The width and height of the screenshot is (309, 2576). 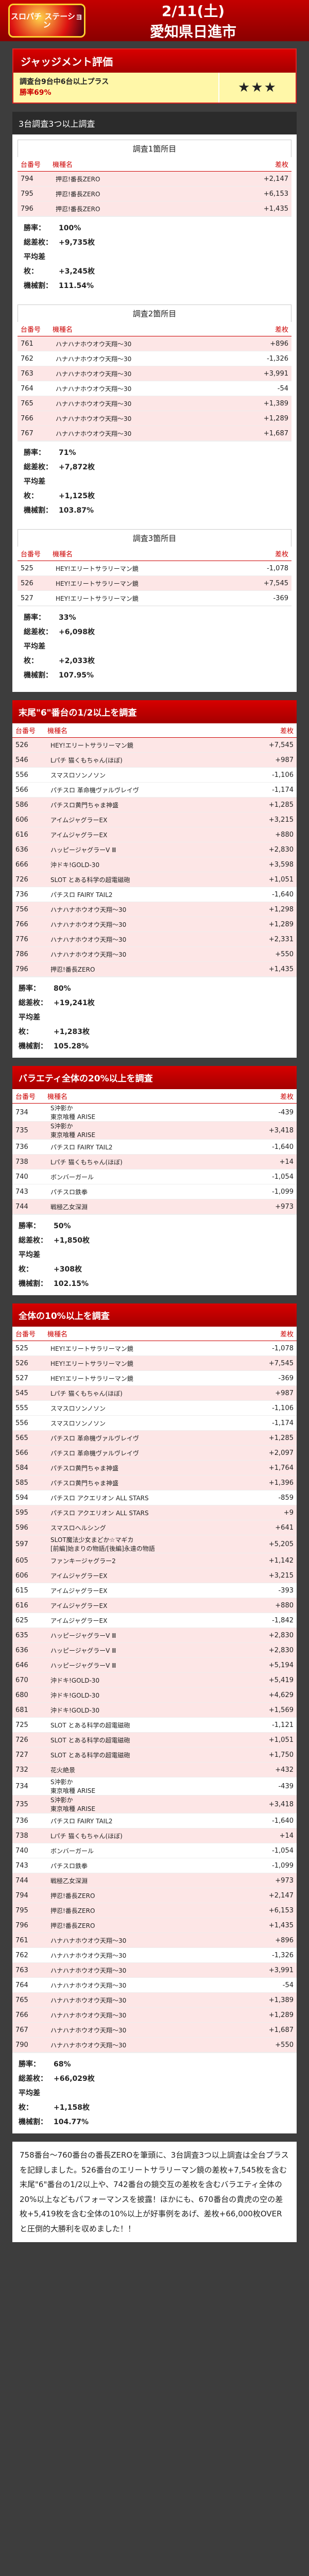 I want to click on cell-diff: -1,054, so click(x=276, y=1850).